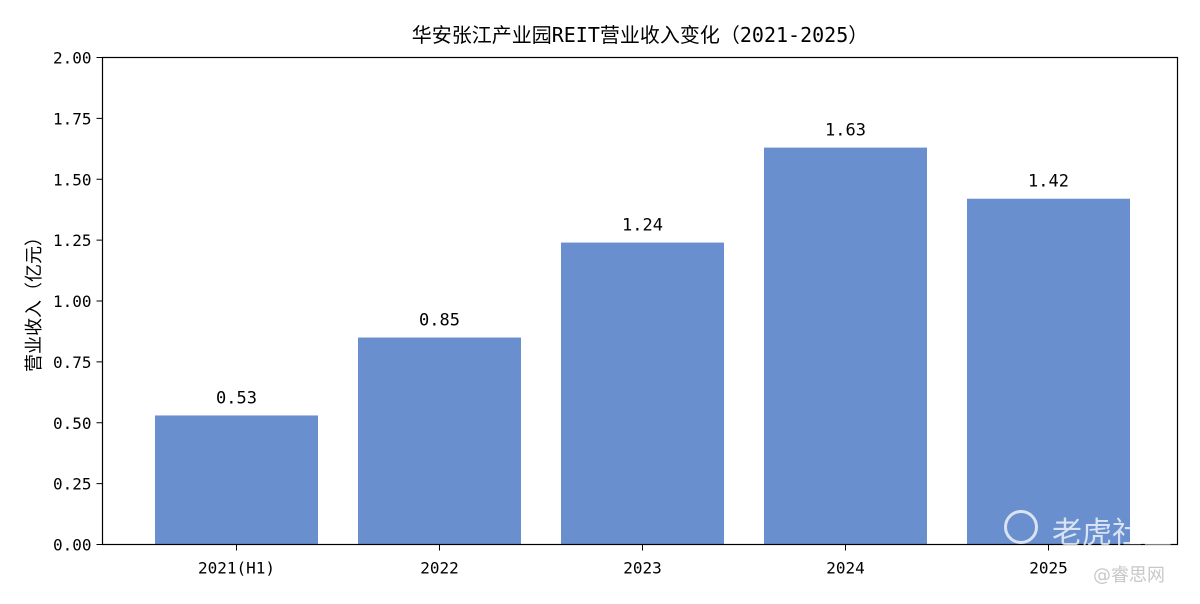 This screenshot has height=604, width=1200. I want to click on y-tick-label: 1.75, so click(72, 118).